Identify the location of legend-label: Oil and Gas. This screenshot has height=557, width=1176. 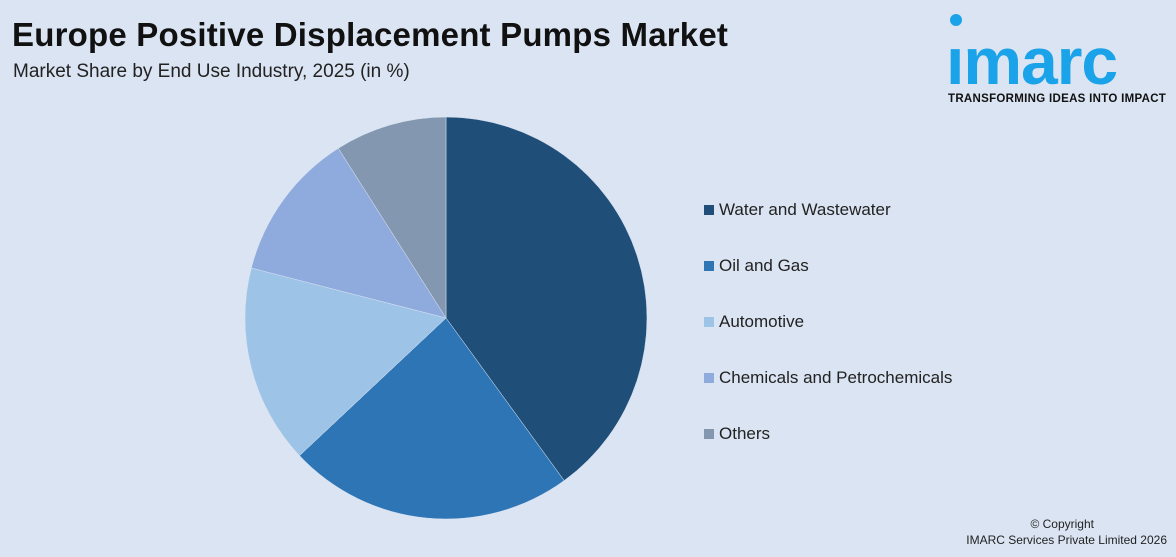
(764, 265).